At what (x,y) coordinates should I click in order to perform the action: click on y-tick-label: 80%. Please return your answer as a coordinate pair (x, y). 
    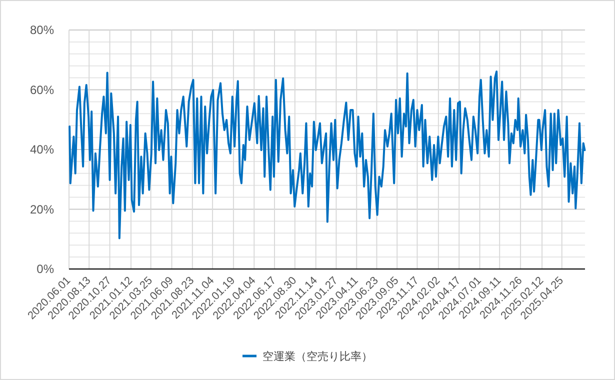
    Looking at the image, I should click on (42, 30).